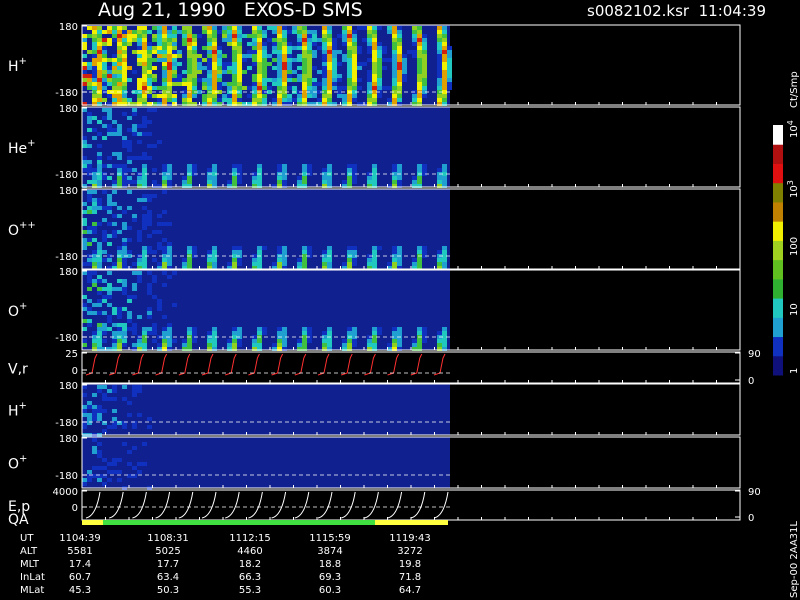  What do you see at coordinates (17, 65) in the screenshot?
I see `panel-label: H+` at bounding box center [17, 65].